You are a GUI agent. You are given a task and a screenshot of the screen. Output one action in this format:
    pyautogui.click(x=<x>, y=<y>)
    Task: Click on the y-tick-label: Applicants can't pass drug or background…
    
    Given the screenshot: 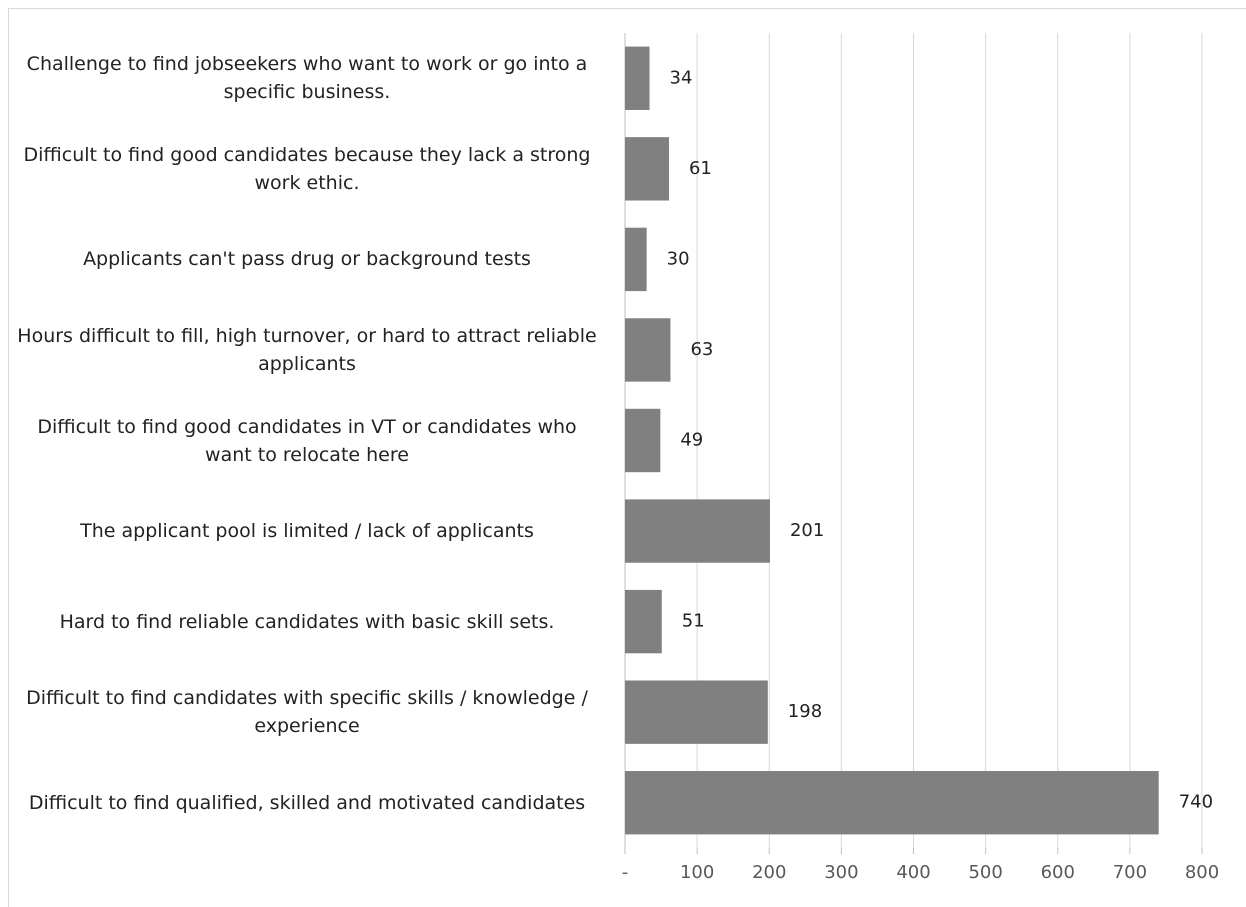 What is the action you would take?
    pyautogui.click(x=307, y=259)
    